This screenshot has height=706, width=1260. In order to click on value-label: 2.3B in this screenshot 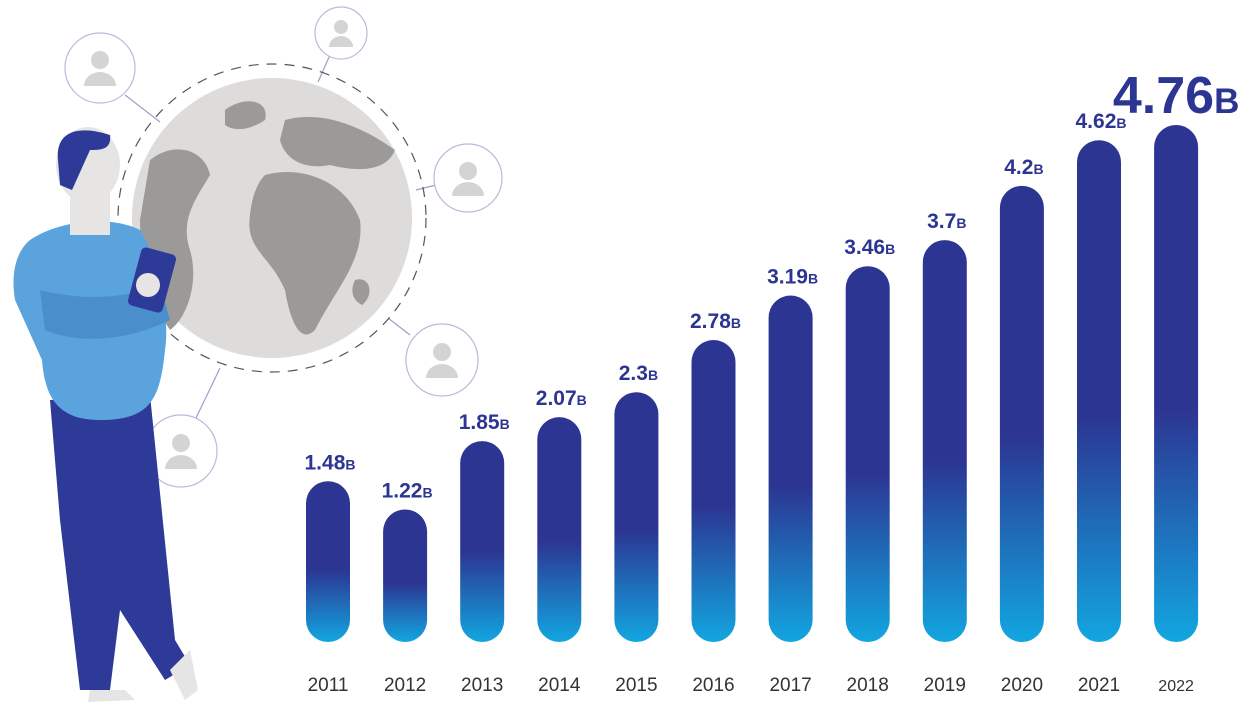, I will do `click(638, 373)`.